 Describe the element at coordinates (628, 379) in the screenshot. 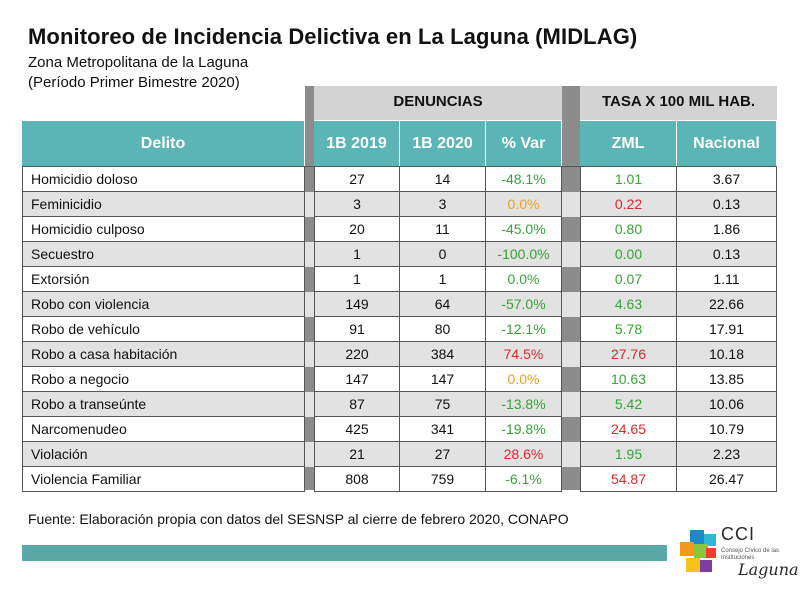

I see `cell-zml: 10.63` at that location.